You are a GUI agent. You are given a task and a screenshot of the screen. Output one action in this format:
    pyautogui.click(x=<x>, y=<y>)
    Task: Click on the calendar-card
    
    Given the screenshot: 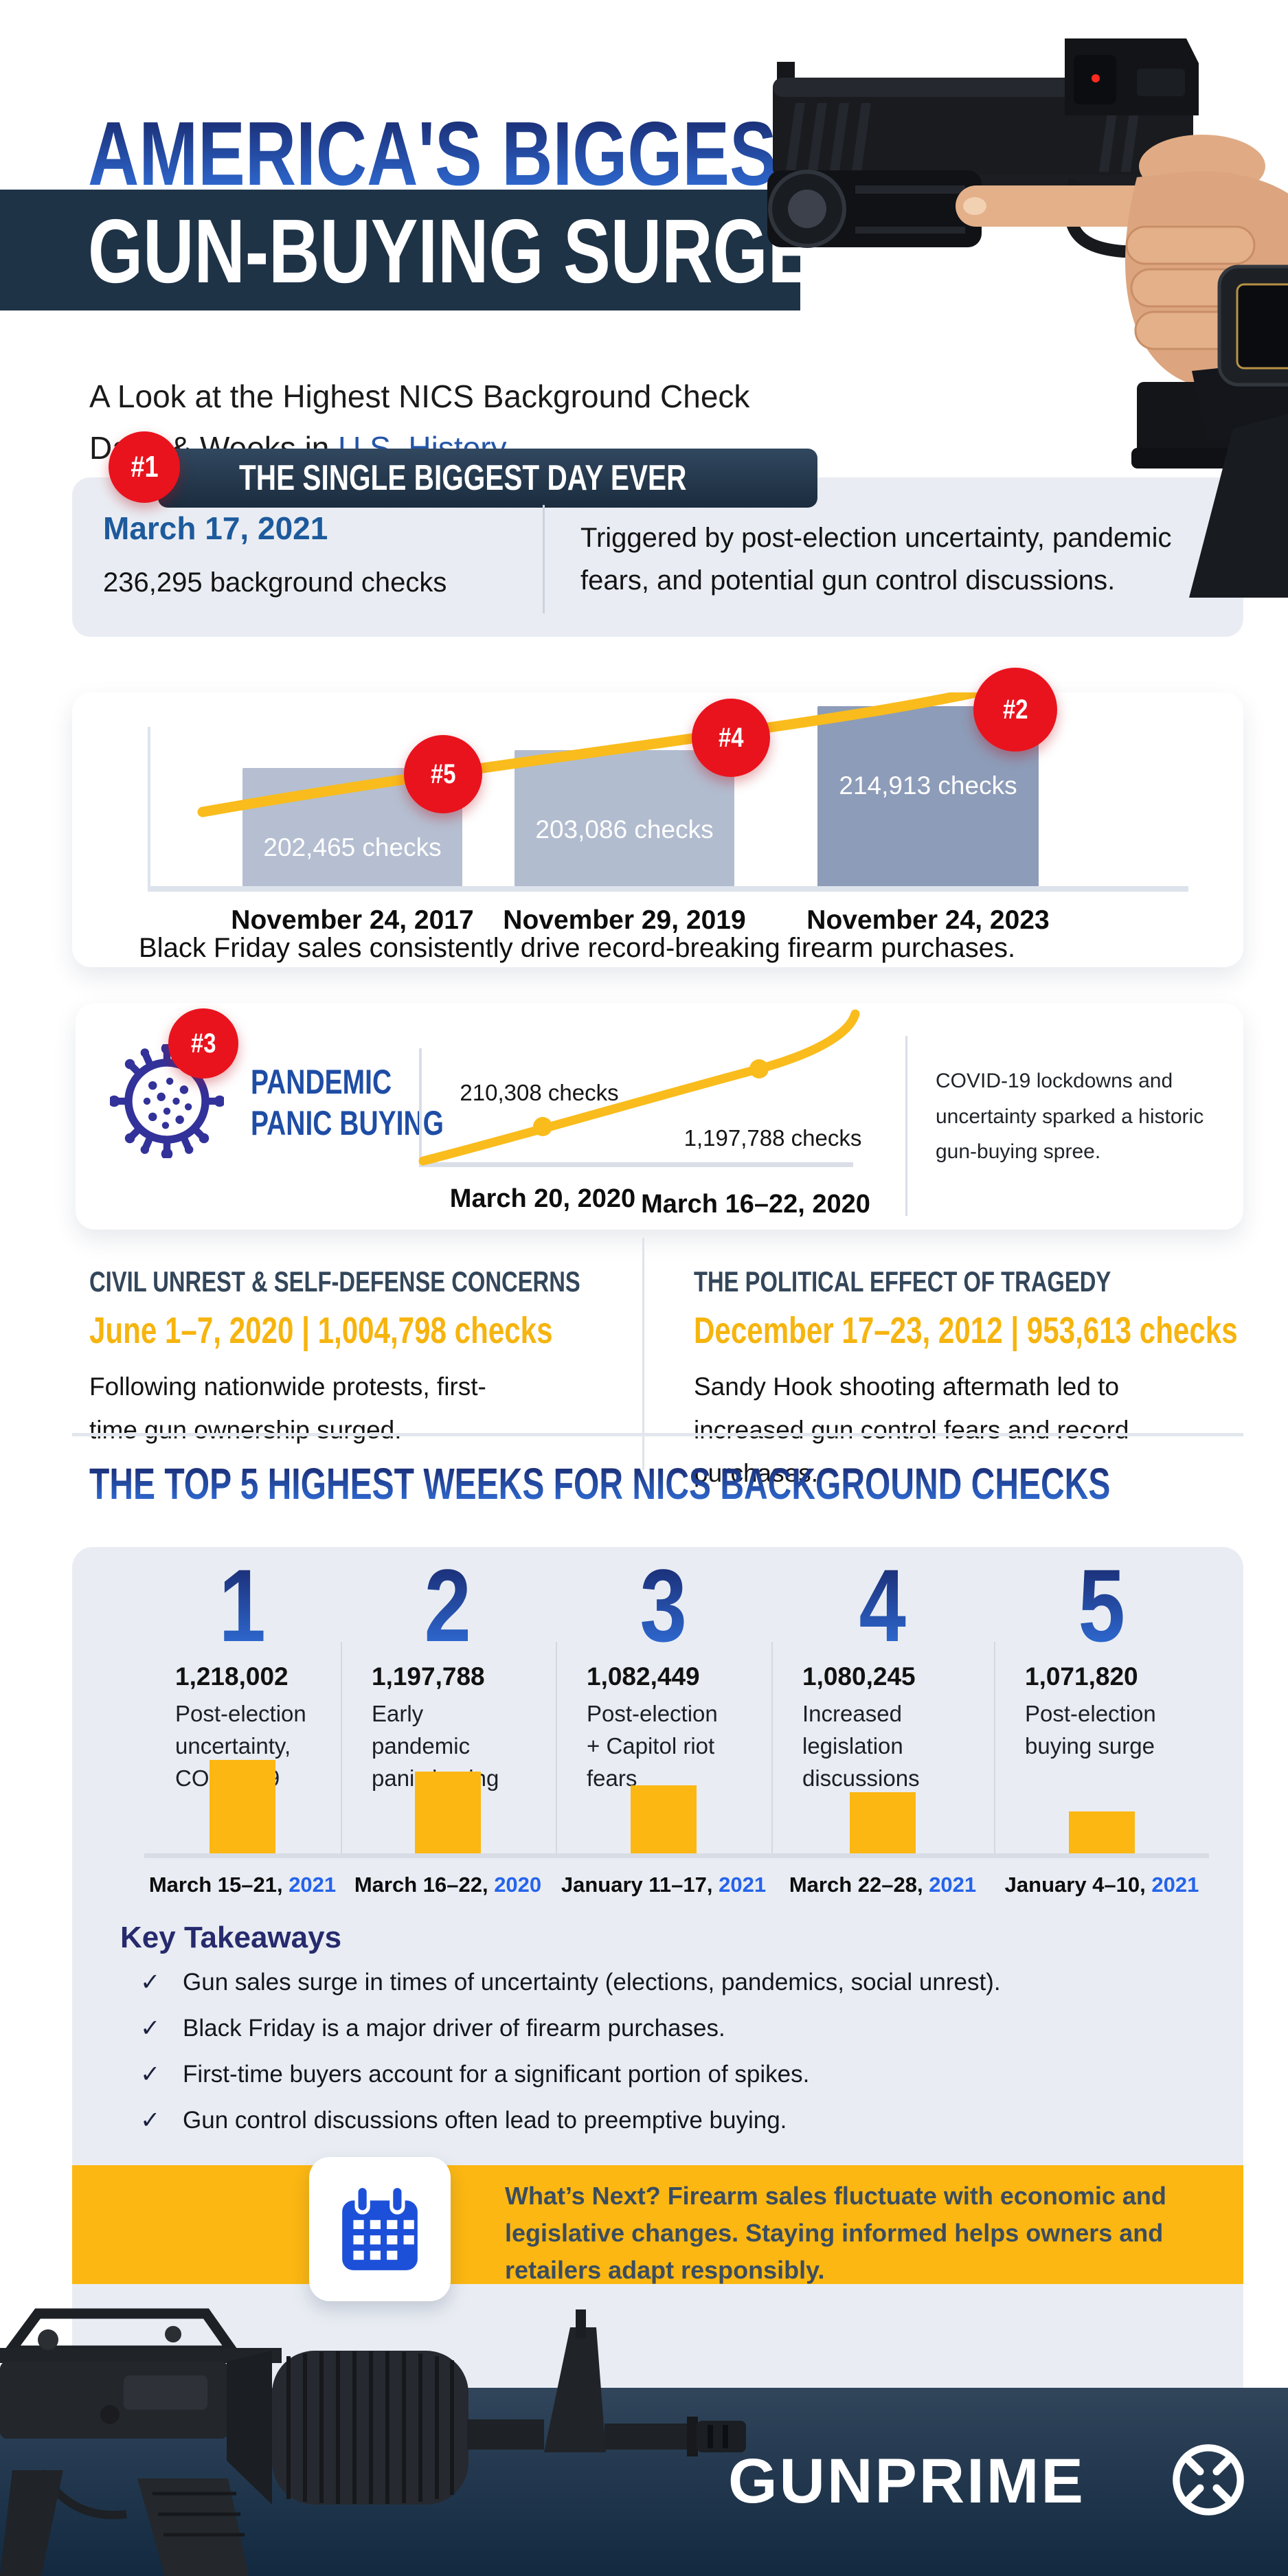 What is the action you would take?
    pyautogui.click(x=380, y=2229)
    